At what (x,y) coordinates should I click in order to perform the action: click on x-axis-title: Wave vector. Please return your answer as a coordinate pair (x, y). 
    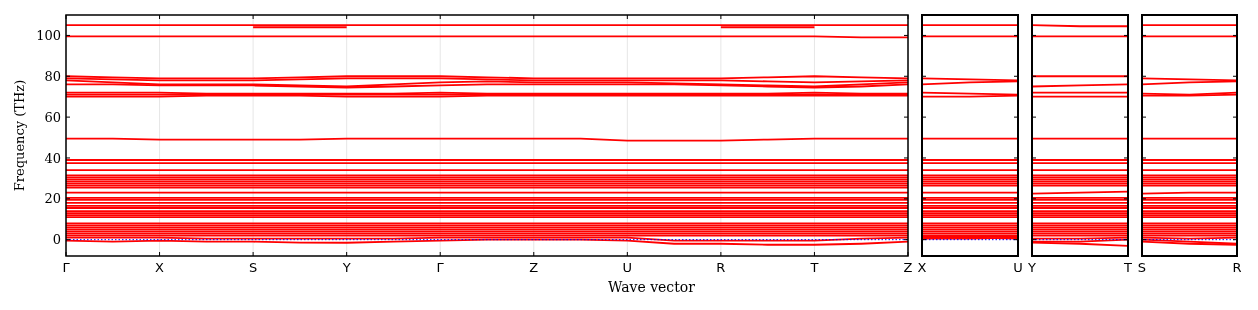
    Looking at the image, I should click on (652, 287).